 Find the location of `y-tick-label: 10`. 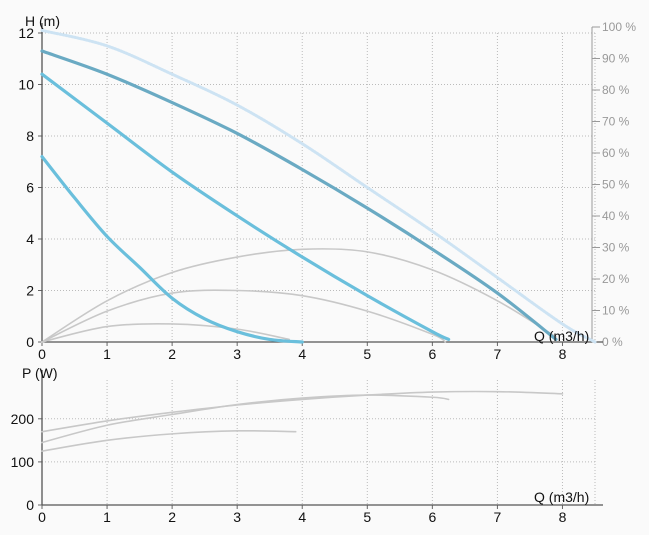

y-tick-label: 10 is located at coordinates (26, 85).